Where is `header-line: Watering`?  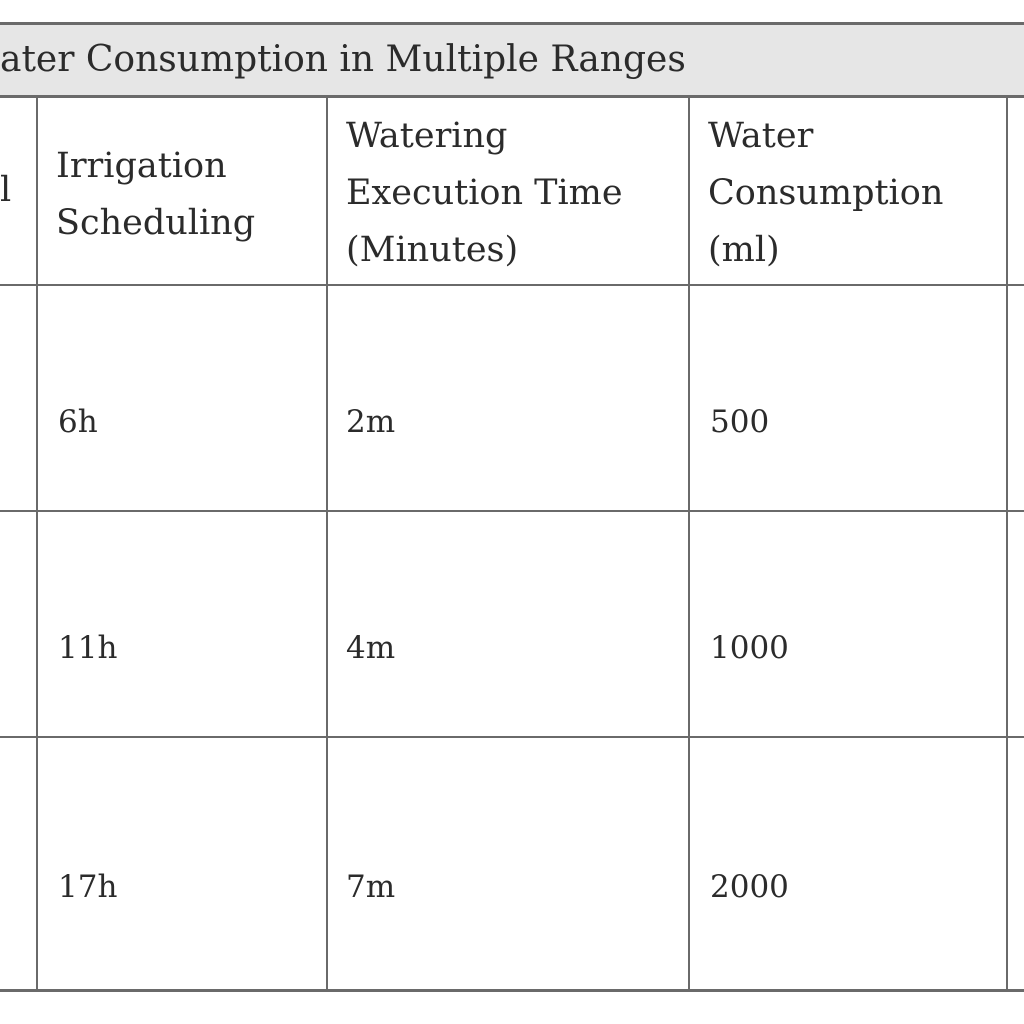 header-line: Watering is located at coordinates (427, 136).